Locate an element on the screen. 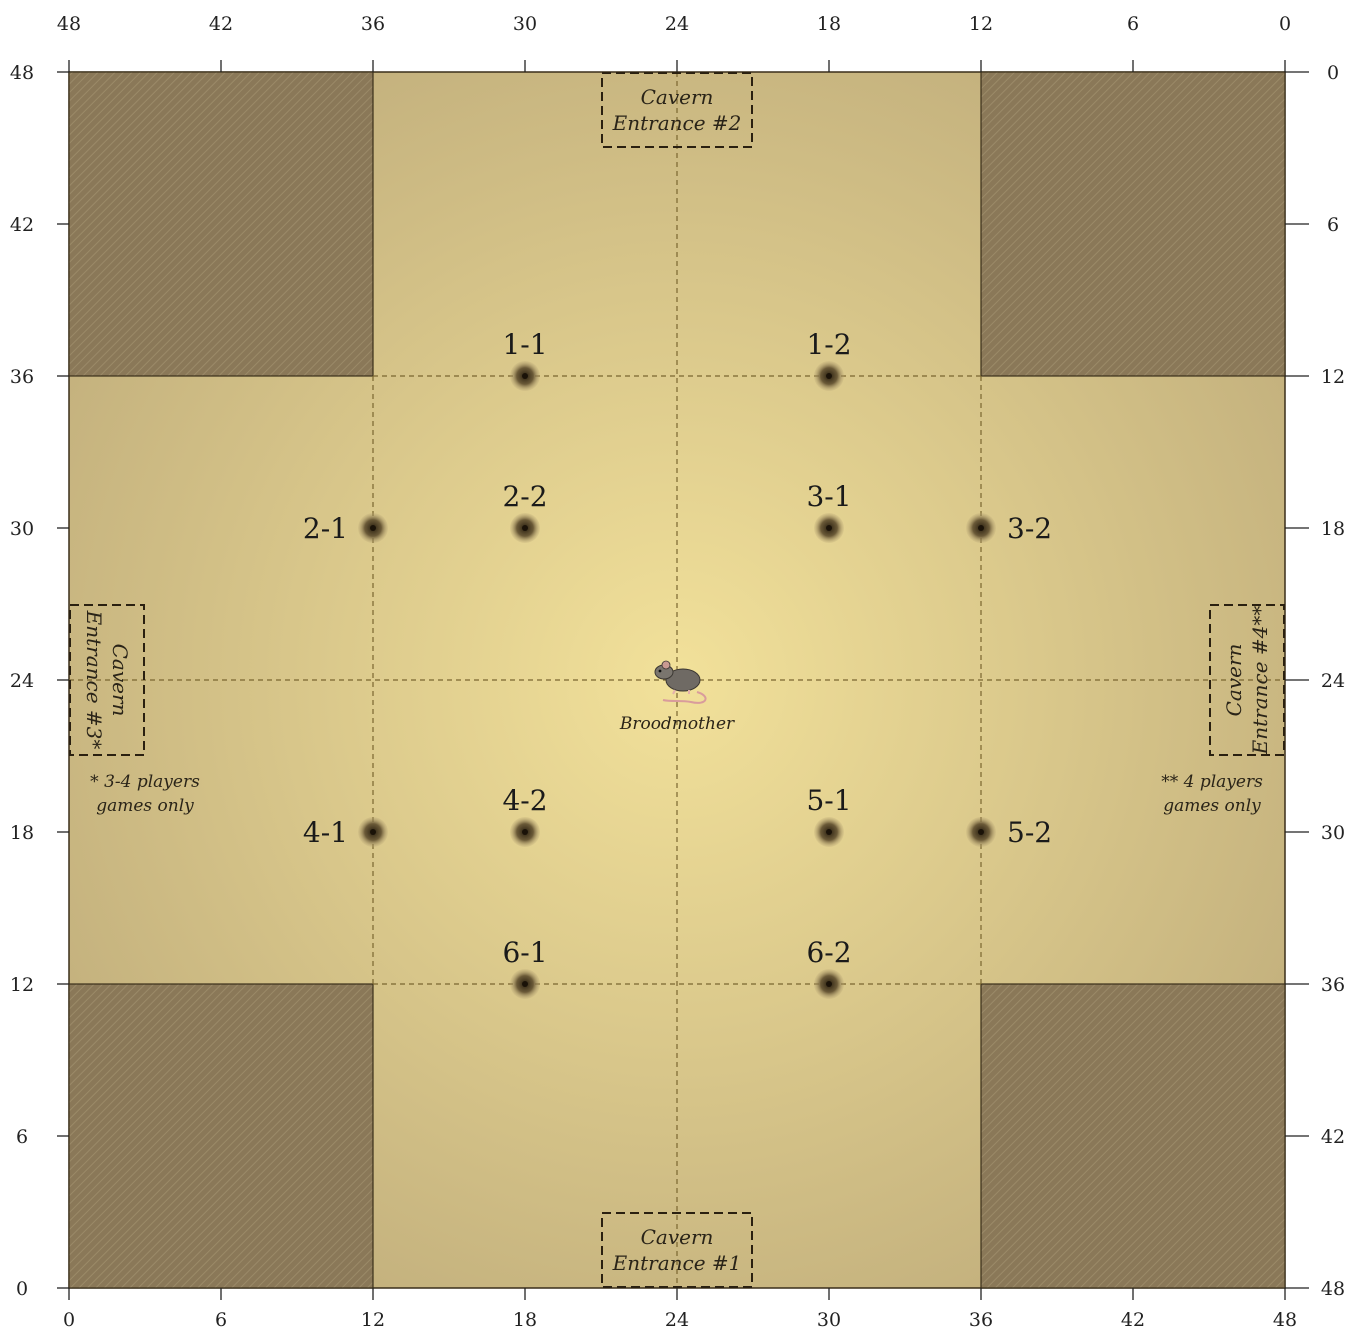  marker-6-1: 6-1 is located at coordinates (525, 967).